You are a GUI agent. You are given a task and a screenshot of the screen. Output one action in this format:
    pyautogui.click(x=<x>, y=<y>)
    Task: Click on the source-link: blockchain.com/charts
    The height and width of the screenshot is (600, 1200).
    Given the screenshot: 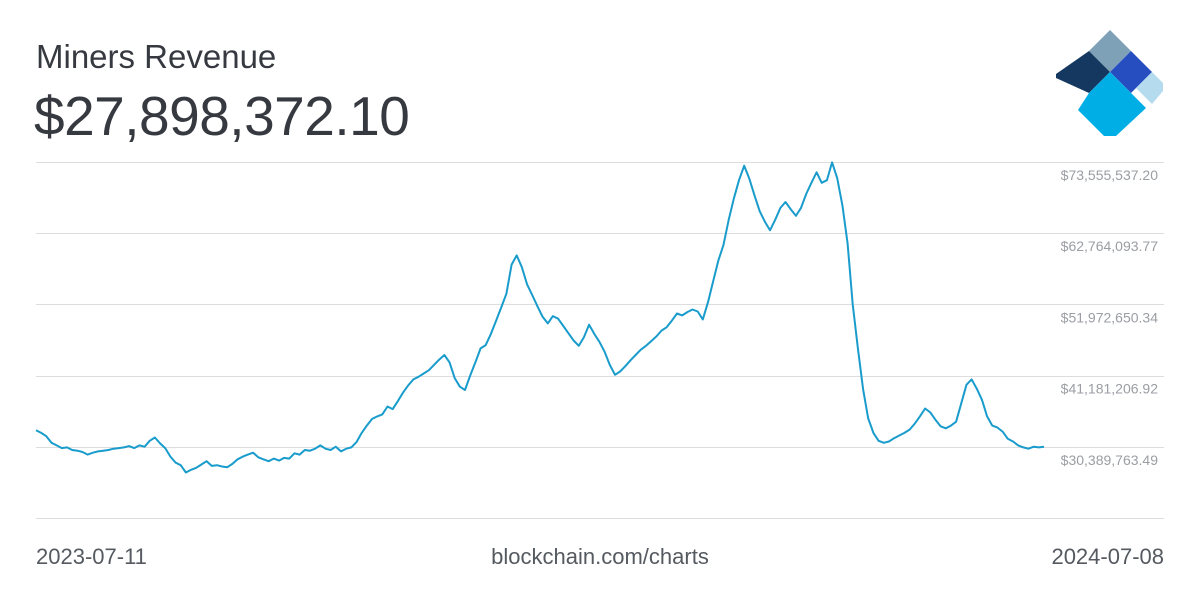 What is the action you would take?
    pyautogui.click(x=600, y=556)
    